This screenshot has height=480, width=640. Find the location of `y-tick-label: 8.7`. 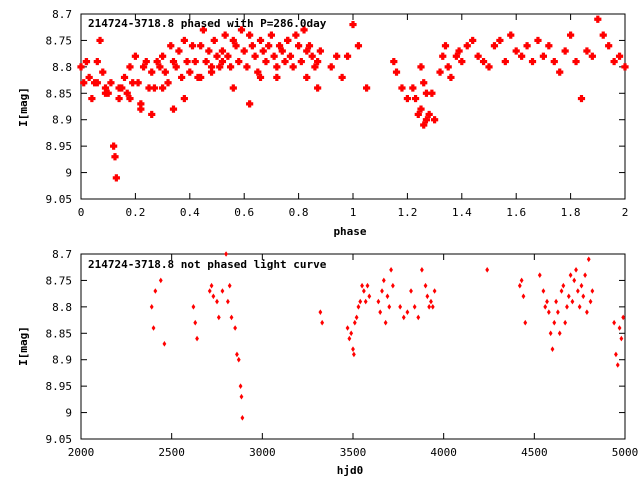

y-tick-label: 8.7 is located at coordinates (62, 14).